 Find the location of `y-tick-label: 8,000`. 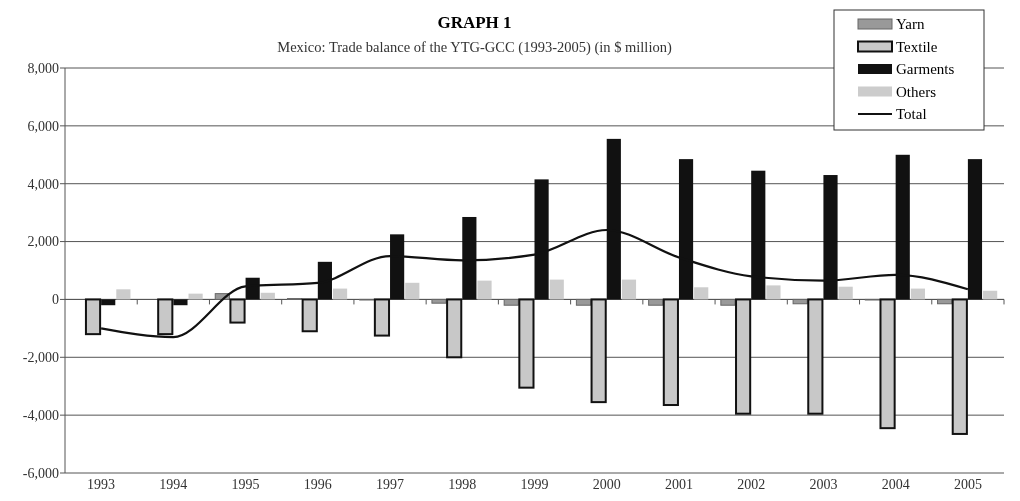

y-tick-label: 8,000 is located at coordinates (43, 68).